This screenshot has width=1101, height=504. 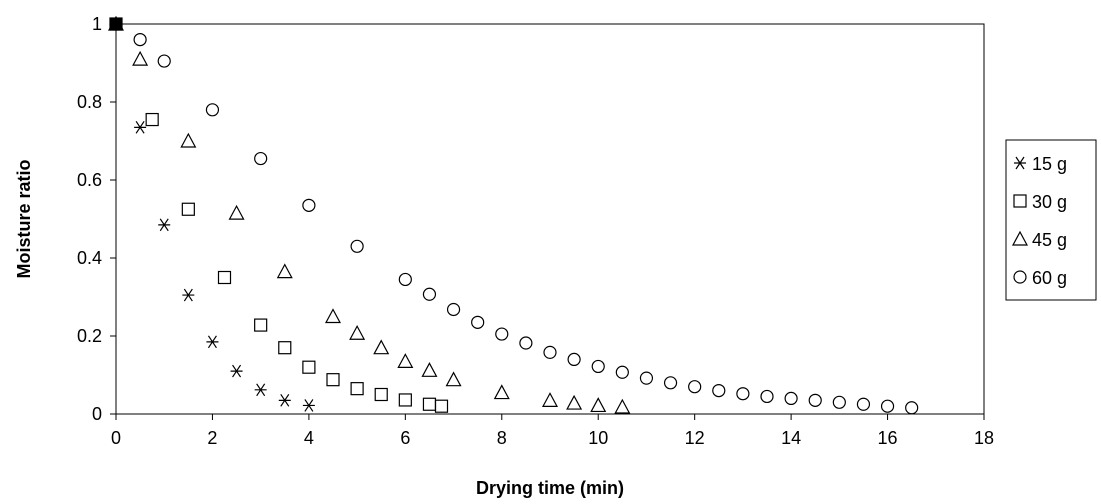 I want to click on x-tick-label: 6, so click(x=405, y=438).